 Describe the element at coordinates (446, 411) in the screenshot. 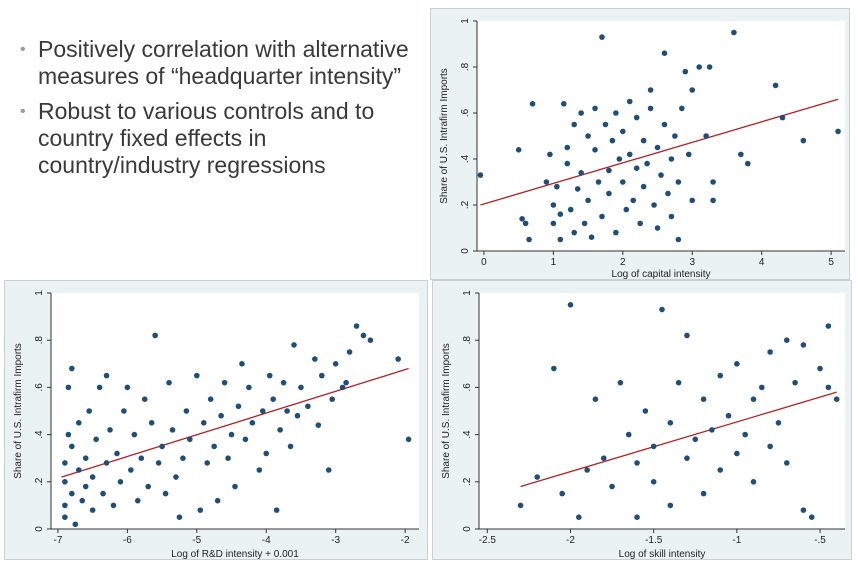

I see `y-axis-title: Share of U.S. Intrafirm Imports` at that location.